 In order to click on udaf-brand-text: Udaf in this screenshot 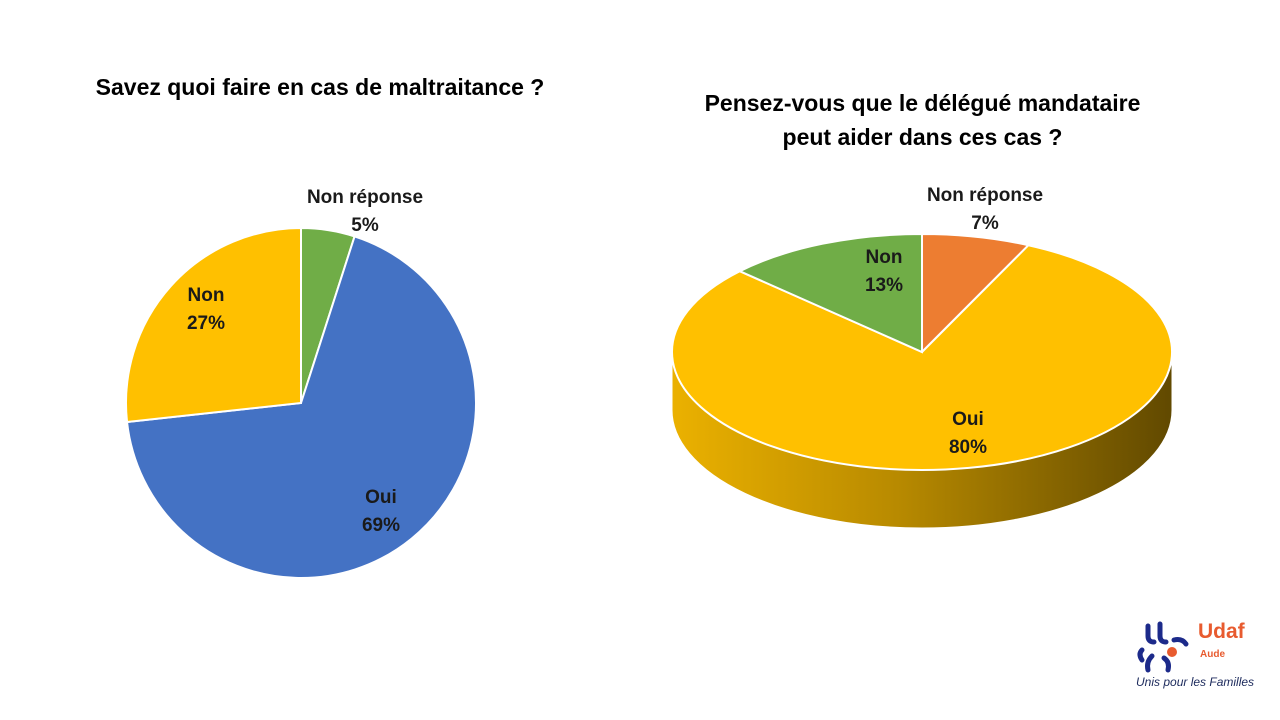, I will do `click(1221, 631)`.